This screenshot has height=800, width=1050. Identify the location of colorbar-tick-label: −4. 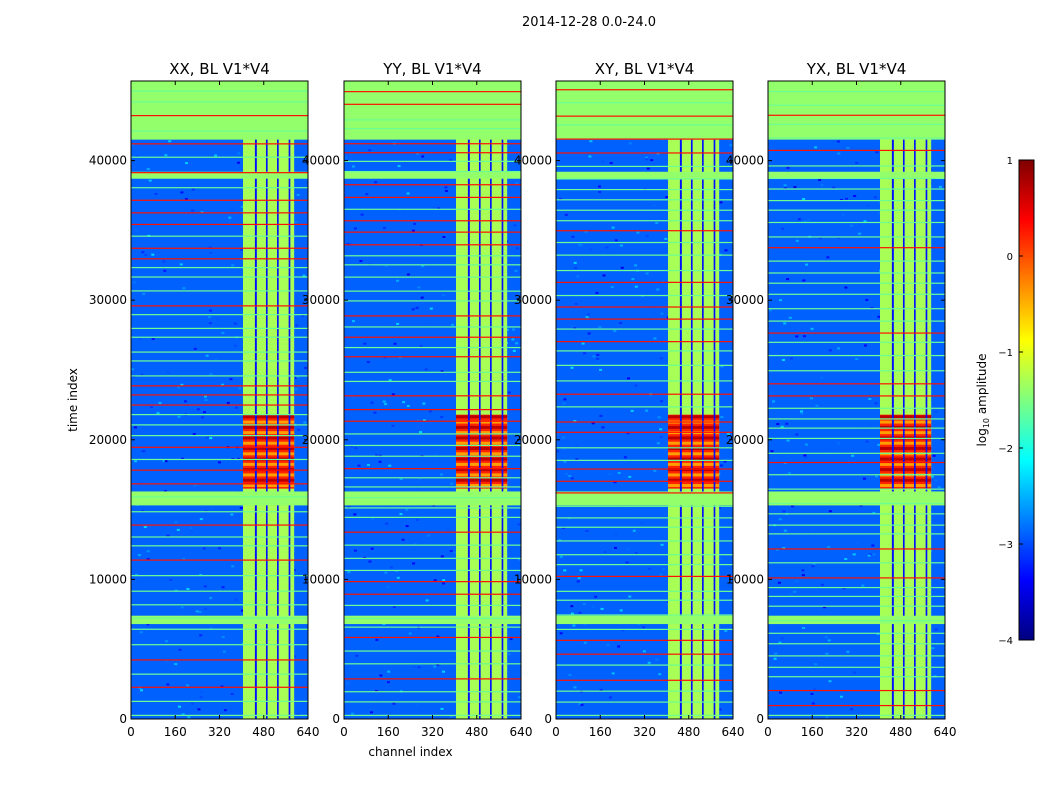
(1005, 641).